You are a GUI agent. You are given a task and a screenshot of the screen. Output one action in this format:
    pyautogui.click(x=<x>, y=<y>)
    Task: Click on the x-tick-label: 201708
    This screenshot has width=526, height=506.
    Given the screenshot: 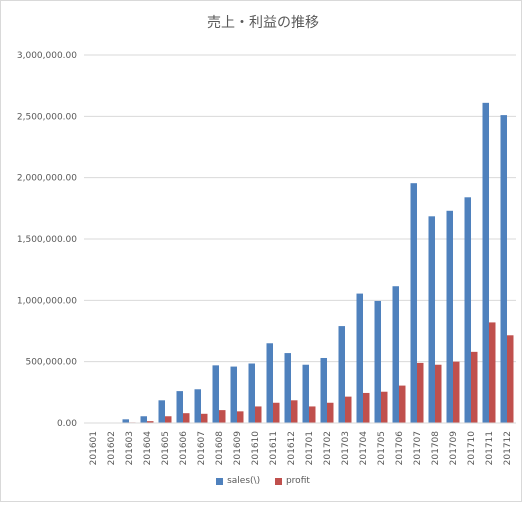 What is the action you would take?
    pyautogui.click(x=436, y=448)
    